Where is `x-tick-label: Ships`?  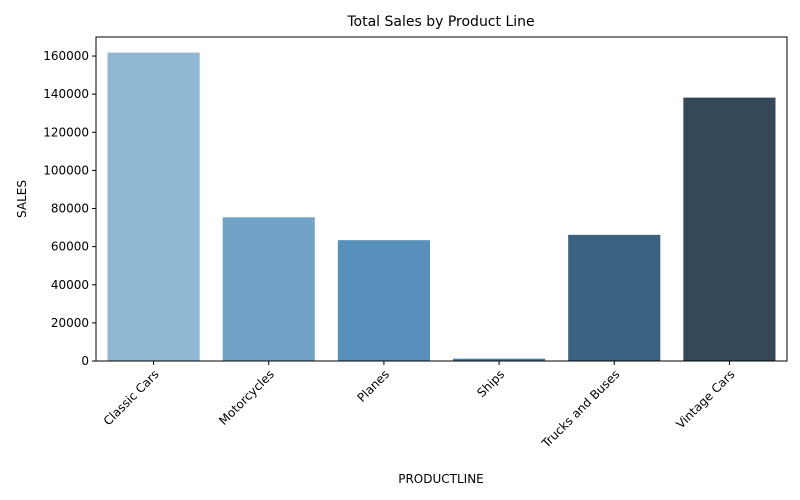 x-tick-label: Ships is located at coordinates (490, 383).